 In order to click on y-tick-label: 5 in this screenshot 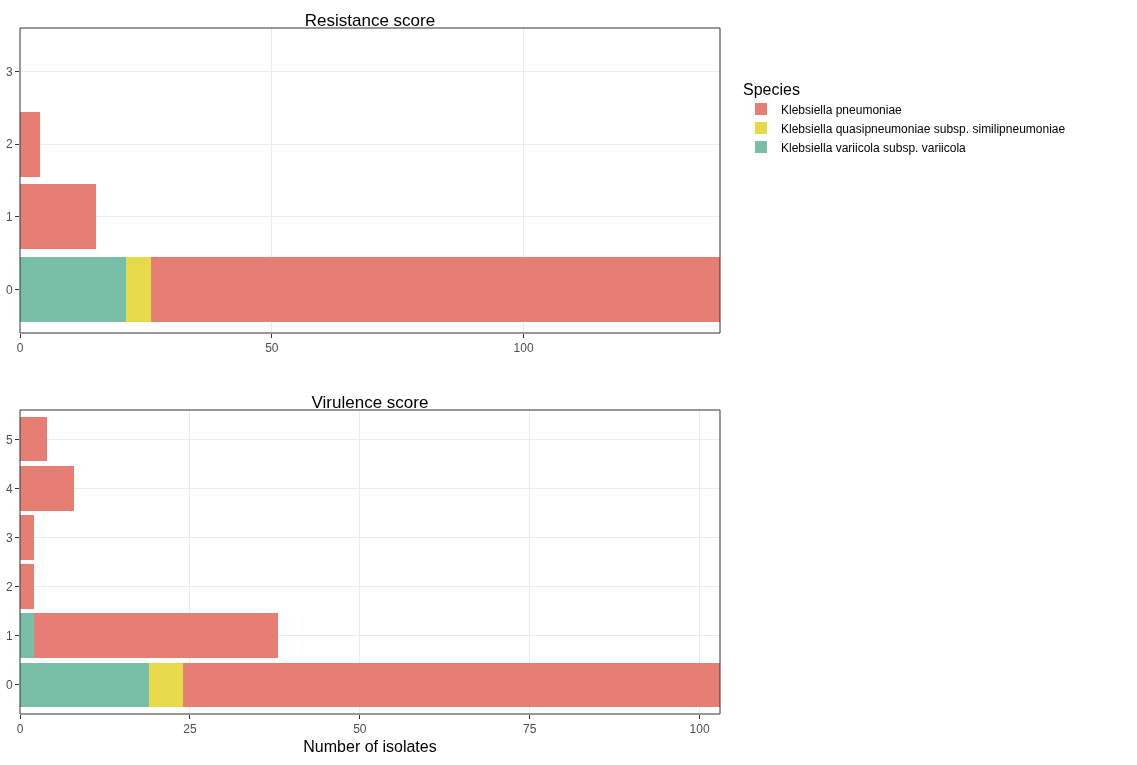, I will do `click(9, 439)`.